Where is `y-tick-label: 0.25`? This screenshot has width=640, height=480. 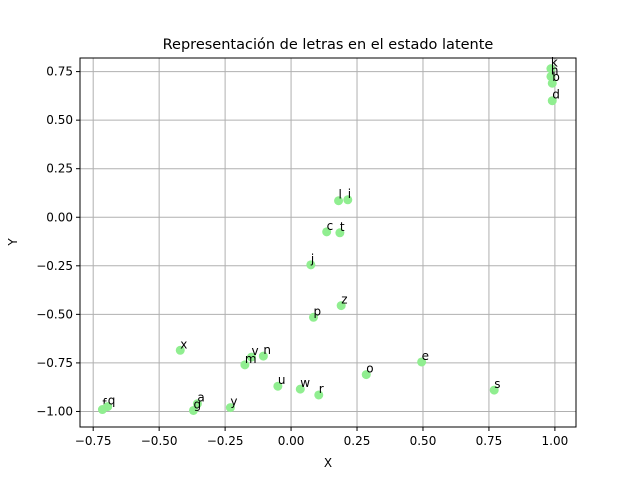
y-tick-label: 0.25 is located at coordinates (59, 169).